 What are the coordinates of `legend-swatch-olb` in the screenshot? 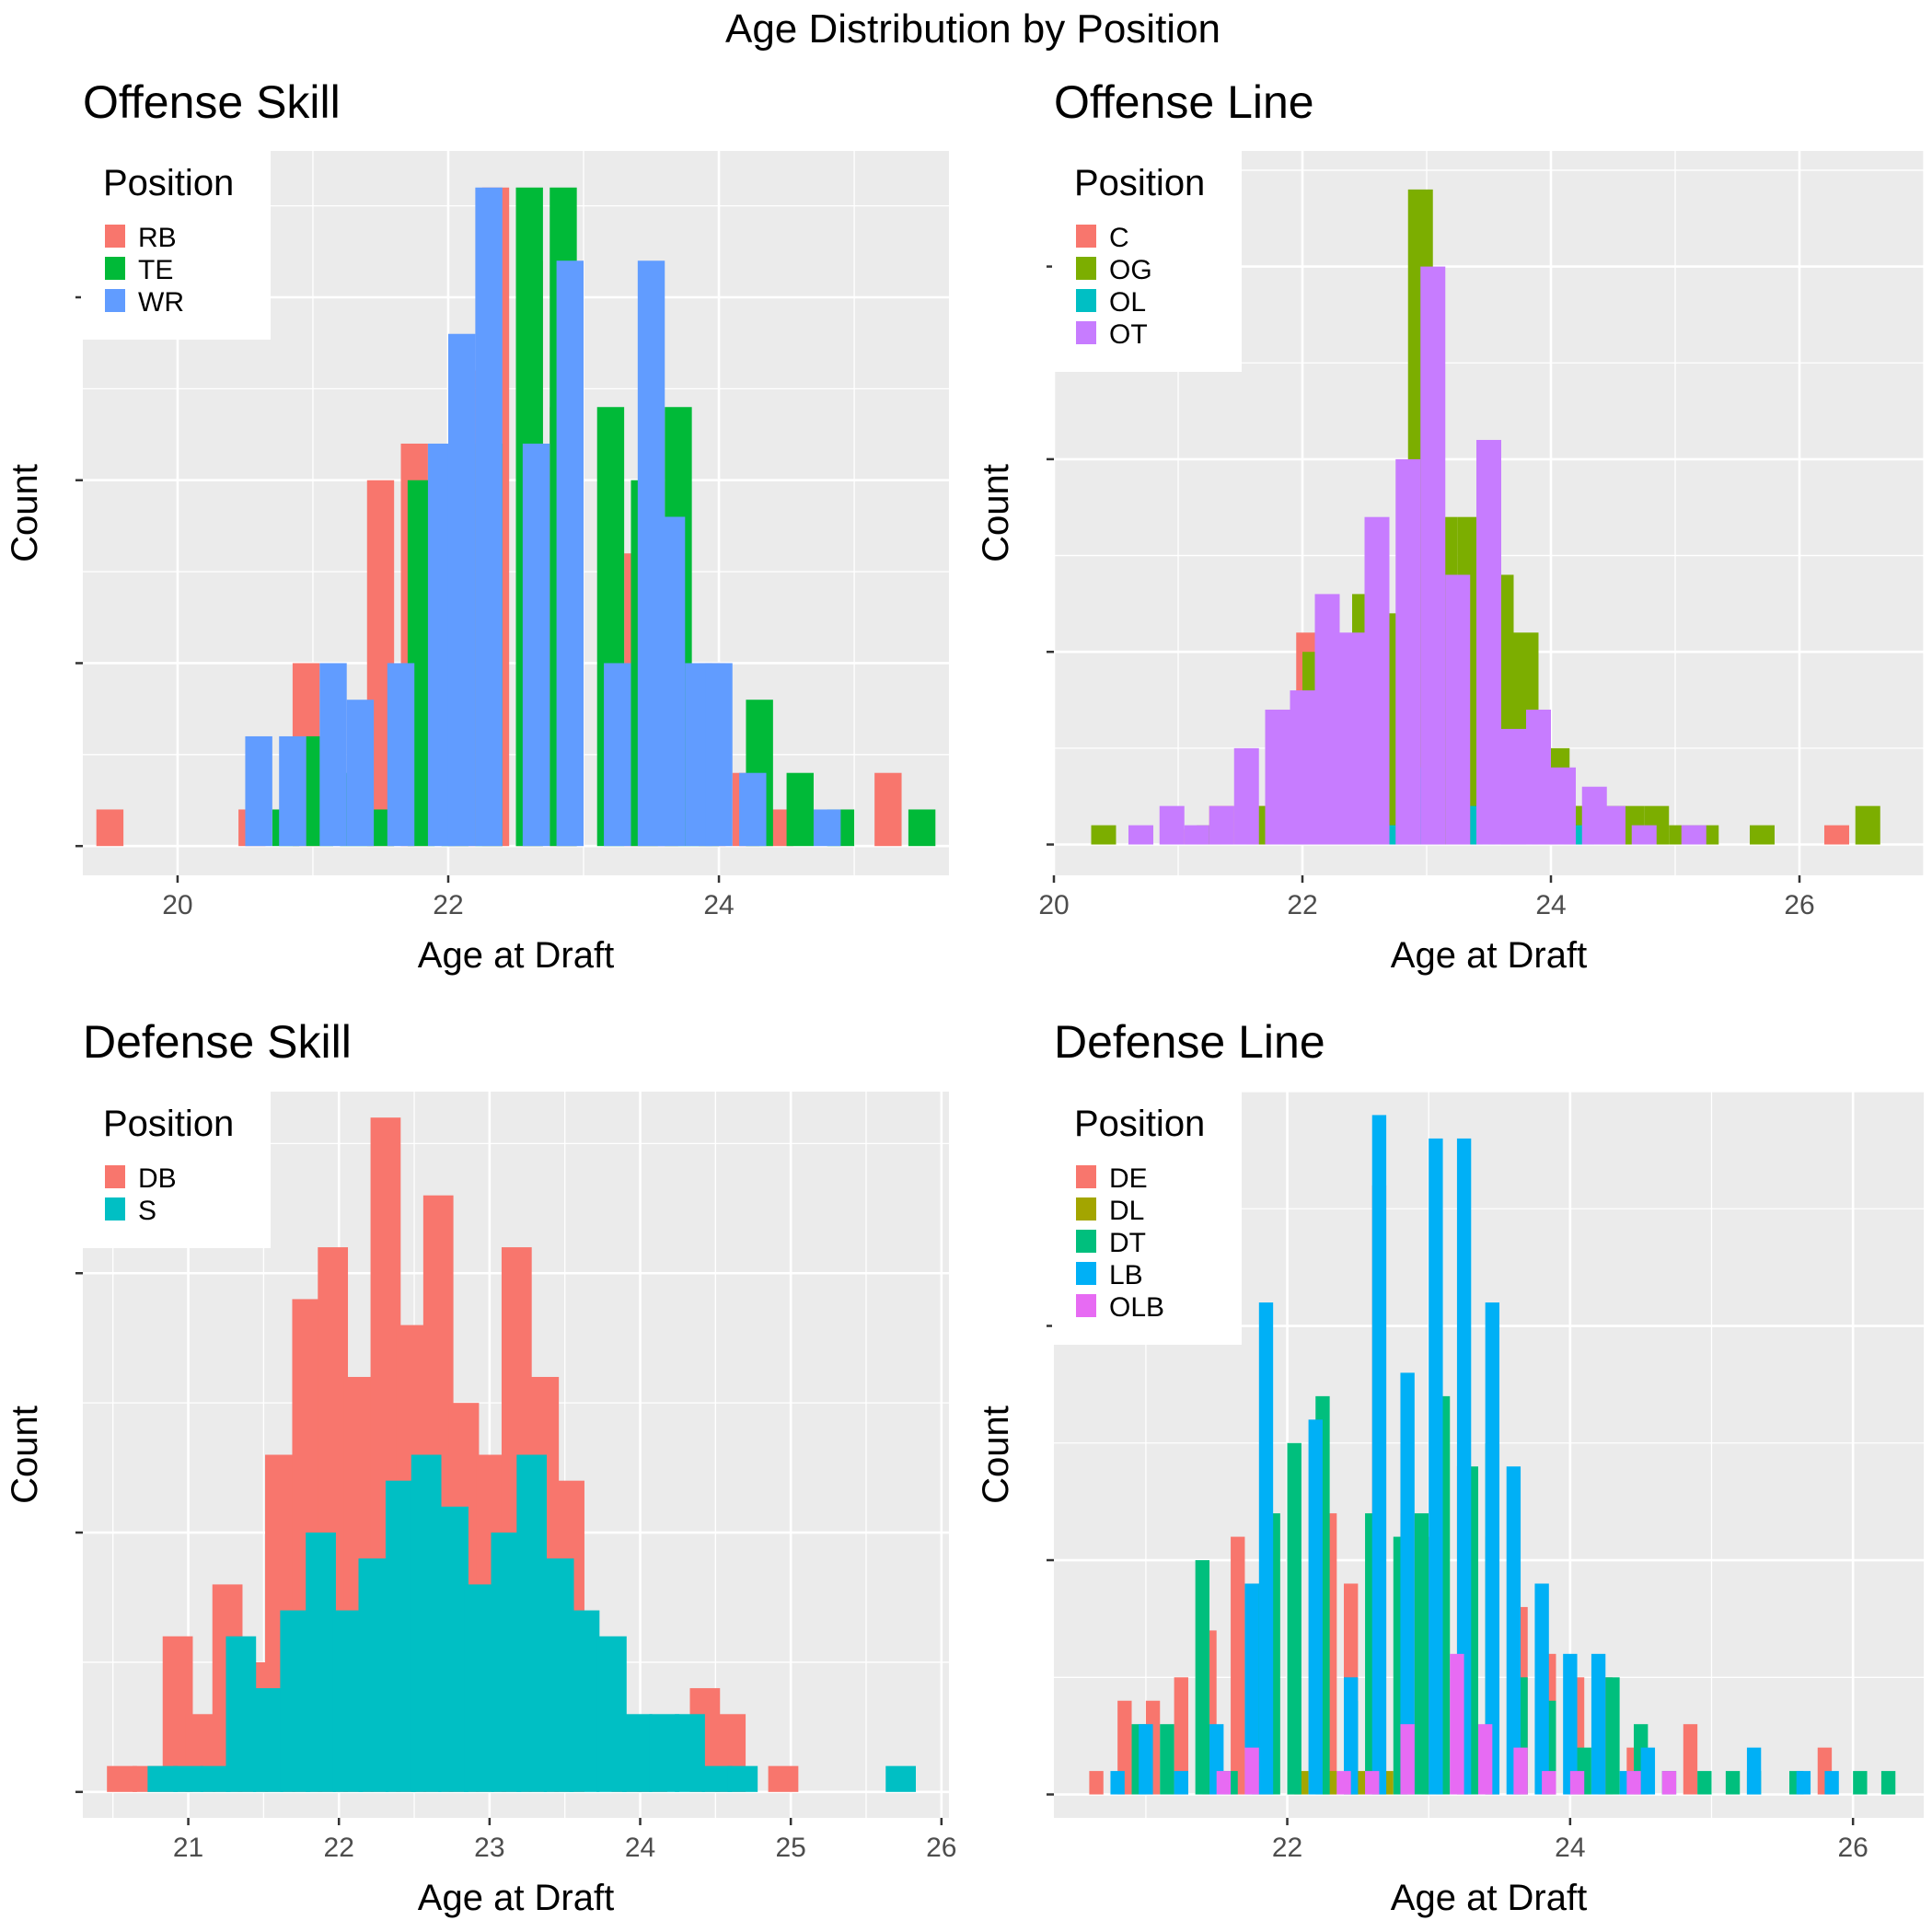 It's located at (1086, 1306).